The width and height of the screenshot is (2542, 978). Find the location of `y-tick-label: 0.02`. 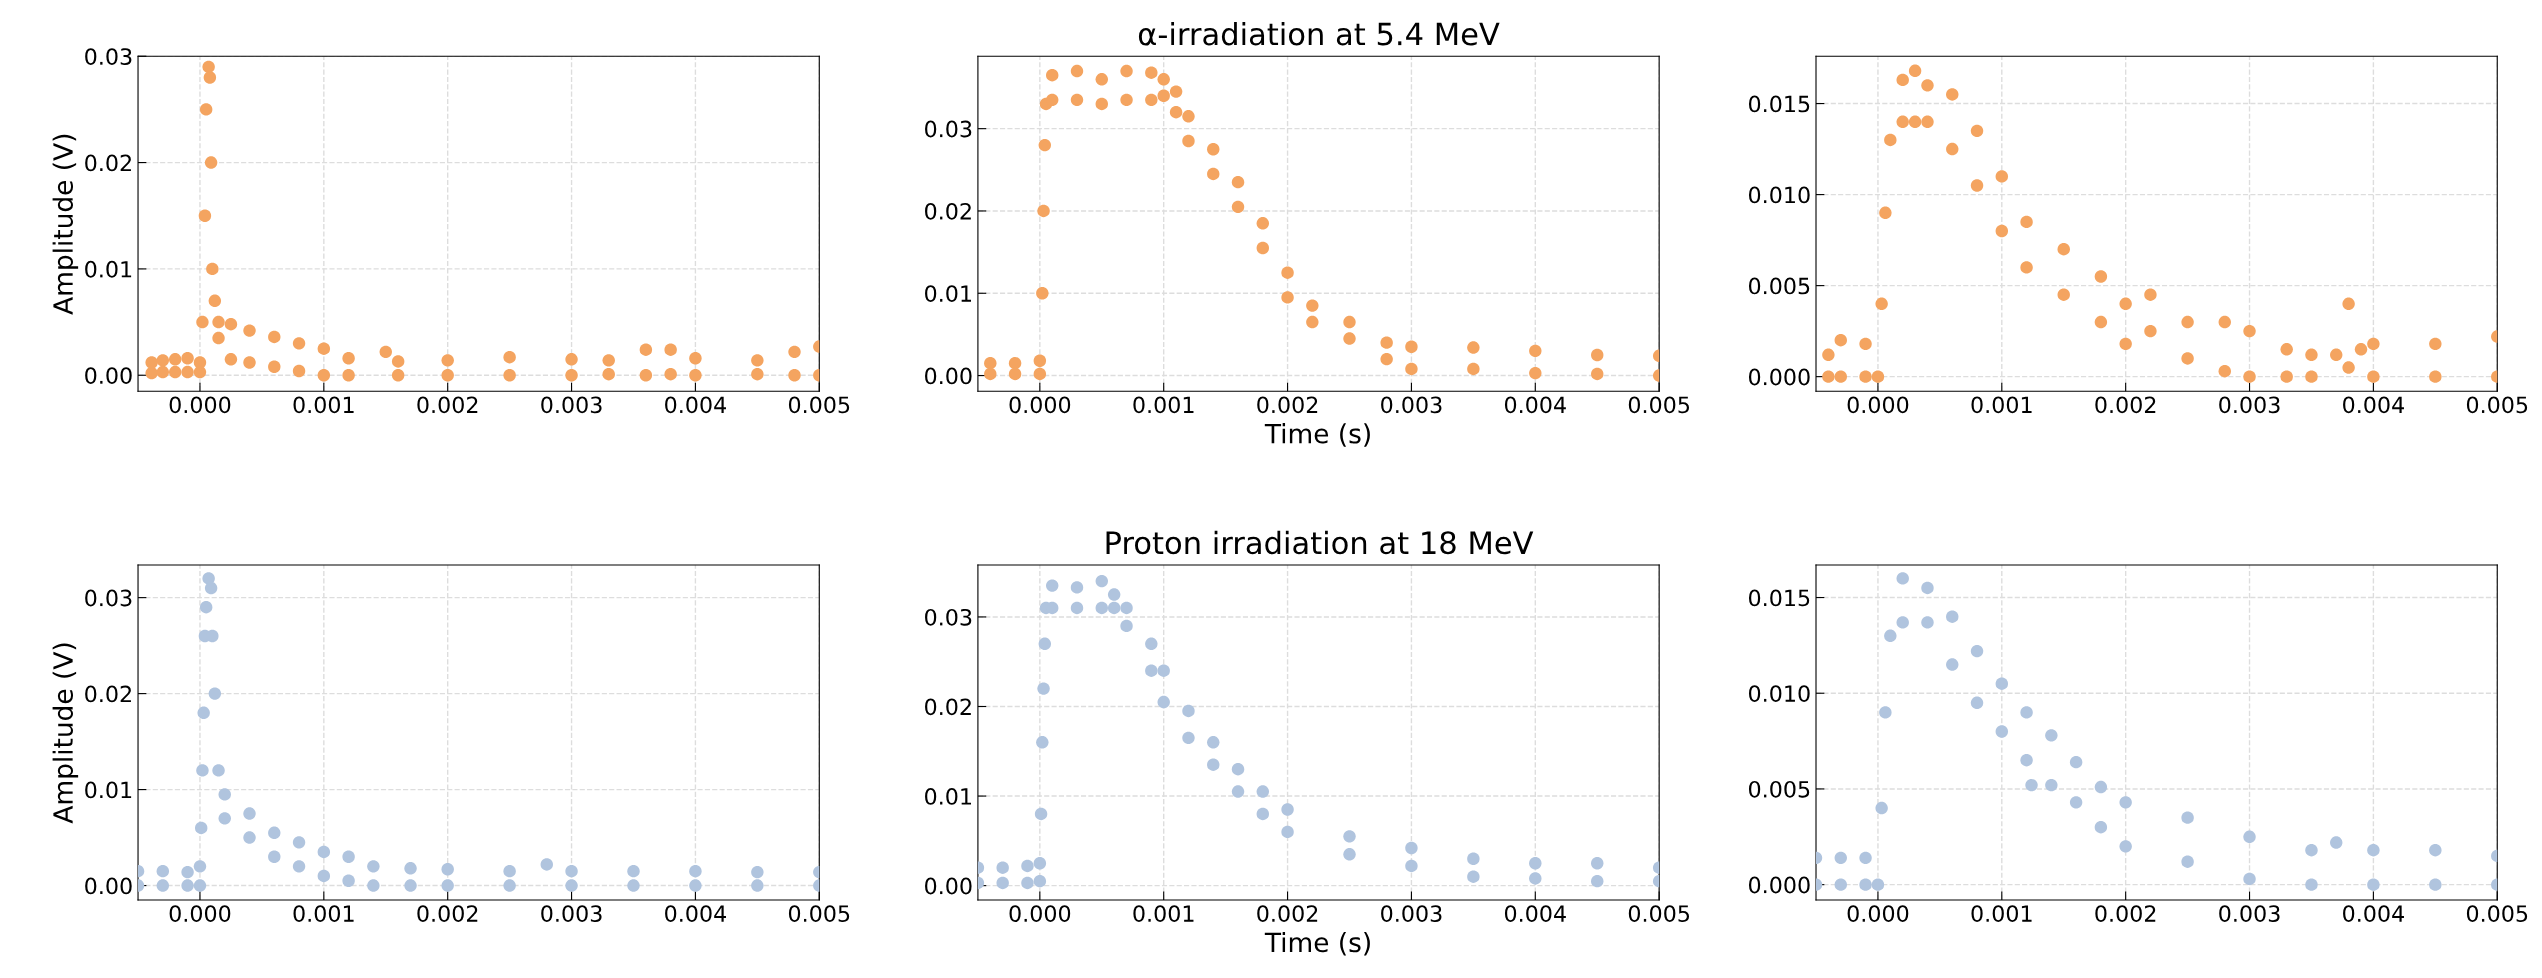

y-tick-label: 0.02 is located at coordinates (108, 694).